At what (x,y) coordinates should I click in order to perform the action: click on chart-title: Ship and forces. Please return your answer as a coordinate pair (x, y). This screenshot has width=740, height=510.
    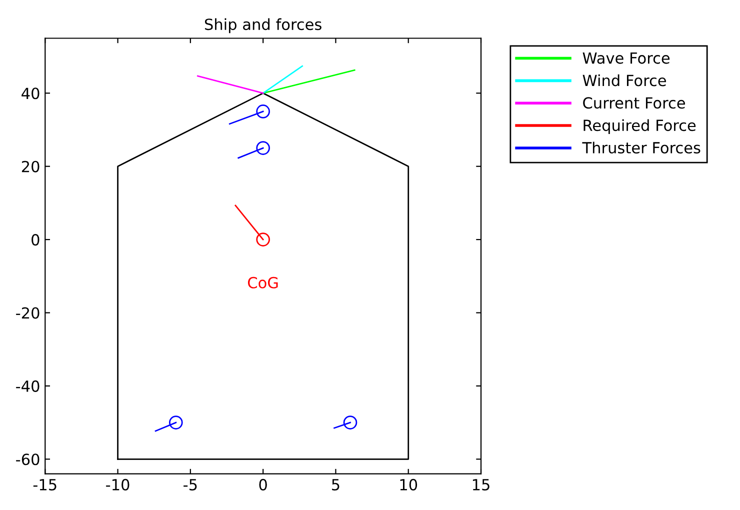
    Looking at the image, I should click on (263, 26).